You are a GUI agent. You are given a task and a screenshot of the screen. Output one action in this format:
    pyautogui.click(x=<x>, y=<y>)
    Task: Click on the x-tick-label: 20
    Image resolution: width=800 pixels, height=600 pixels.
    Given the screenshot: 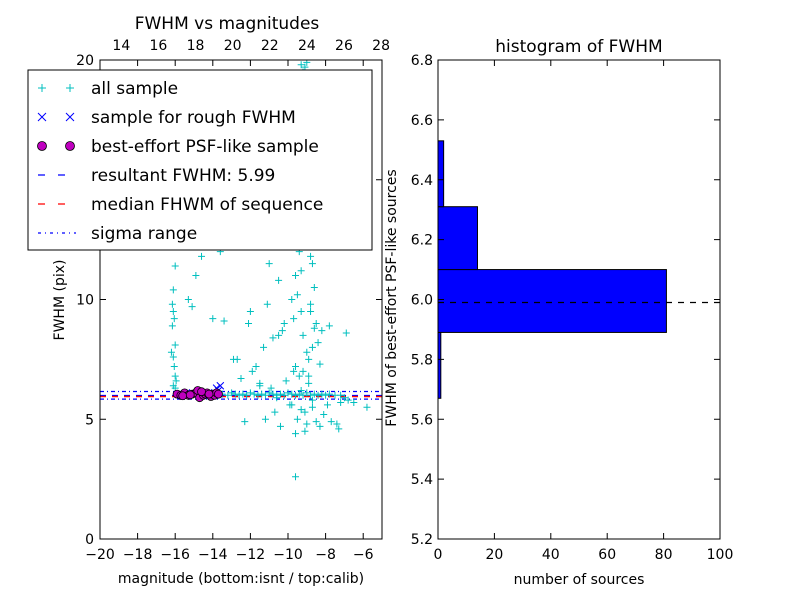 What is the action you would take?
    pyautogui.click(x=494, y=555)
    